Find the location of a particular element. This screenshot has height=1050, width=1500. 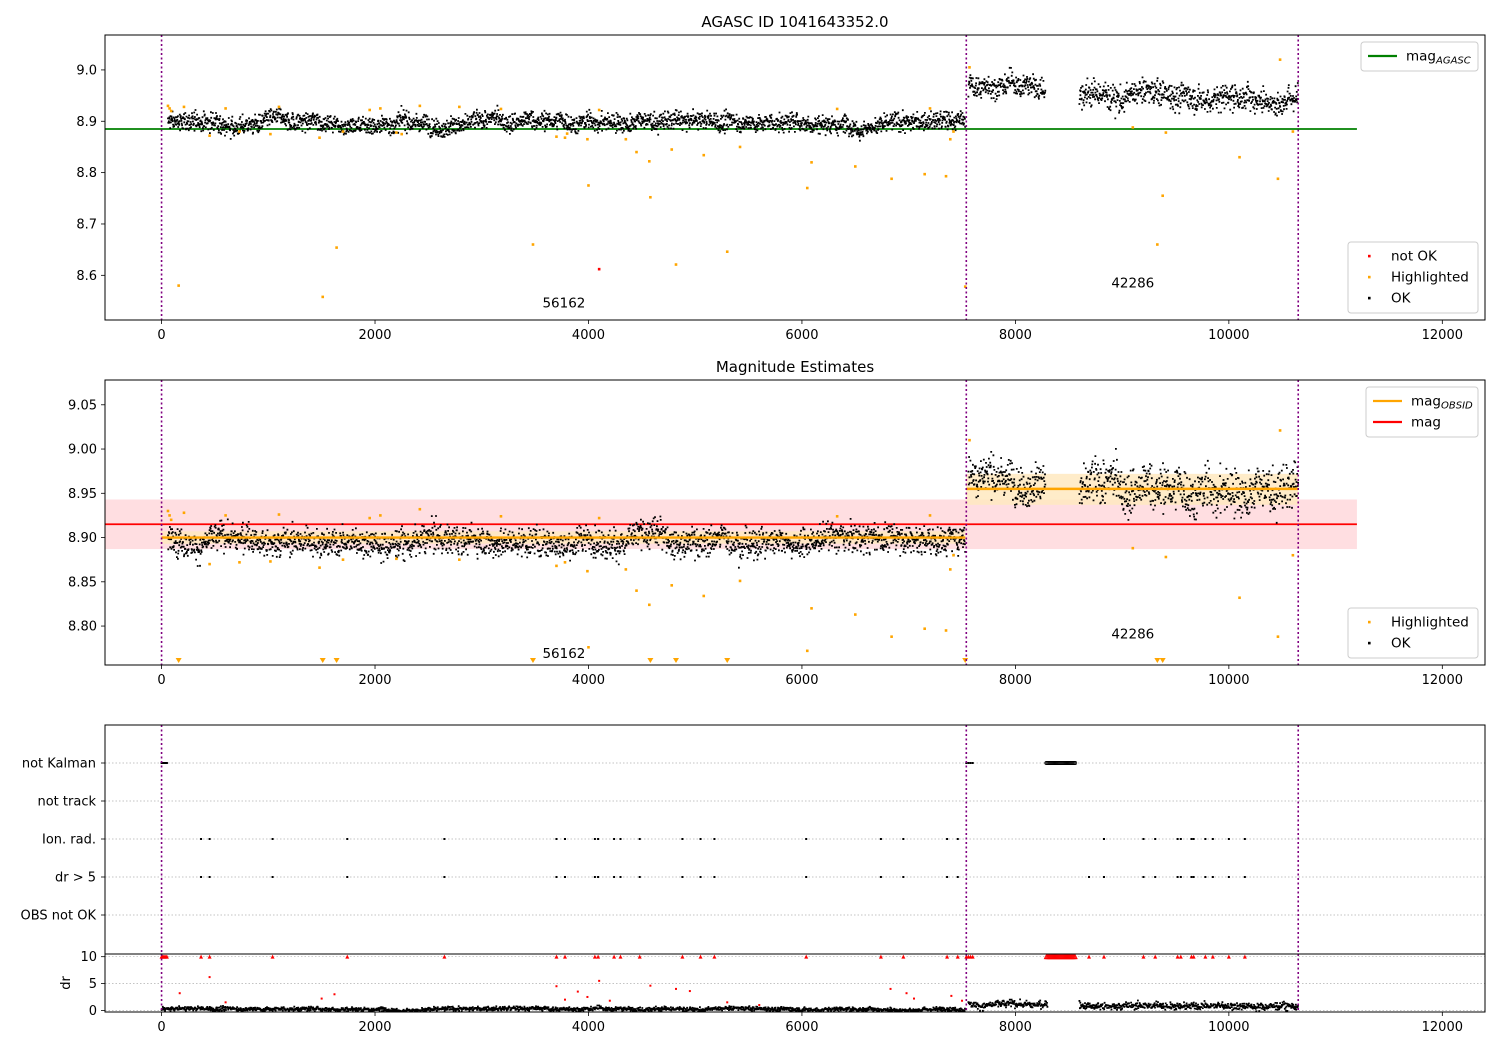

flag-category-label: OBS not OK is located at coordinates (59, 916).